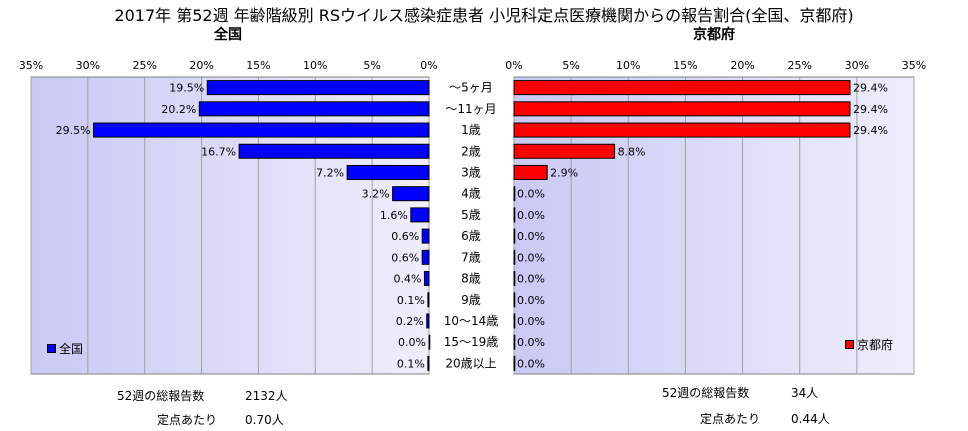  Describe the element at coordinates (411, 363) in the screenshot. I see `value-label-national-13: 0.1%` at that location.